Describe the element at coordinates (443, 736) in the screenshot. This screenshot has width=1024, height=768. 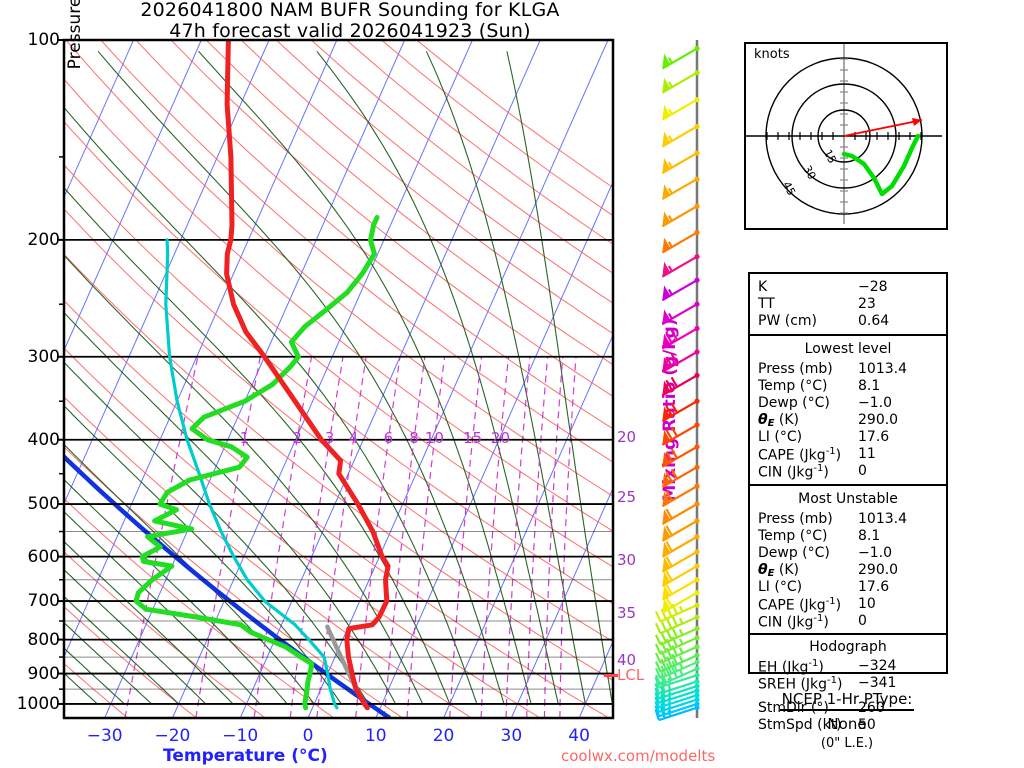
I see `temp-tick-20: 20` at that location.